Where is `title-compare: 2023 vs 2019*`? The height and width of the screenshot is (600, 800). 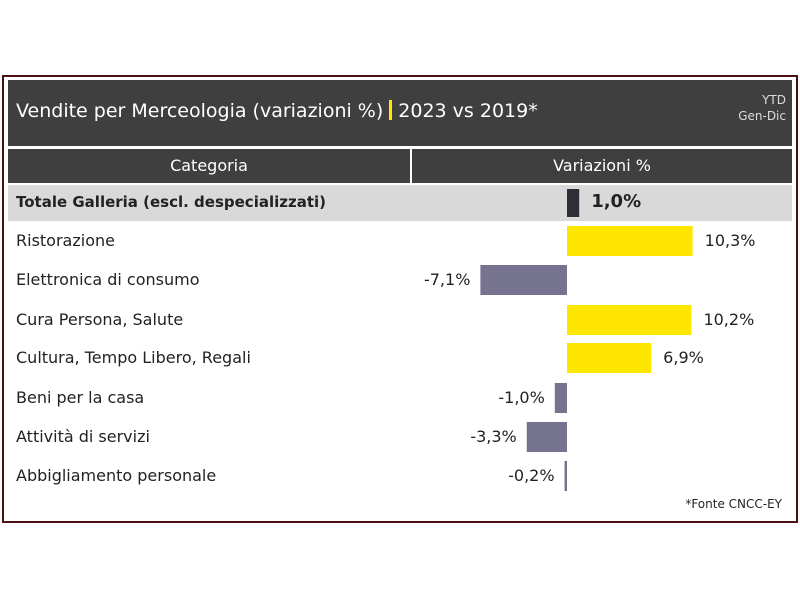
title-compare: 2023 vs 2019* is located at coordinates (468, 111).